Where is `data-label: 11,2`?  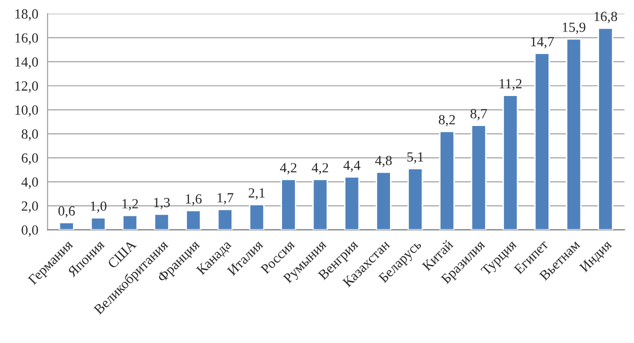 data-label: 11,2 is located at coordinates (511, 84).